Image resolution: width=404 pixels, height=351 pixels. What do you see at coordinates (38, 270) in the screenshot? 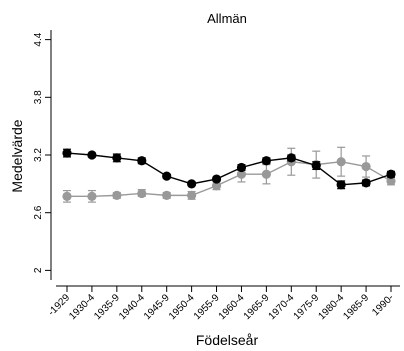
I see `y-tick-label: 2` at bounding box center [38, 270].